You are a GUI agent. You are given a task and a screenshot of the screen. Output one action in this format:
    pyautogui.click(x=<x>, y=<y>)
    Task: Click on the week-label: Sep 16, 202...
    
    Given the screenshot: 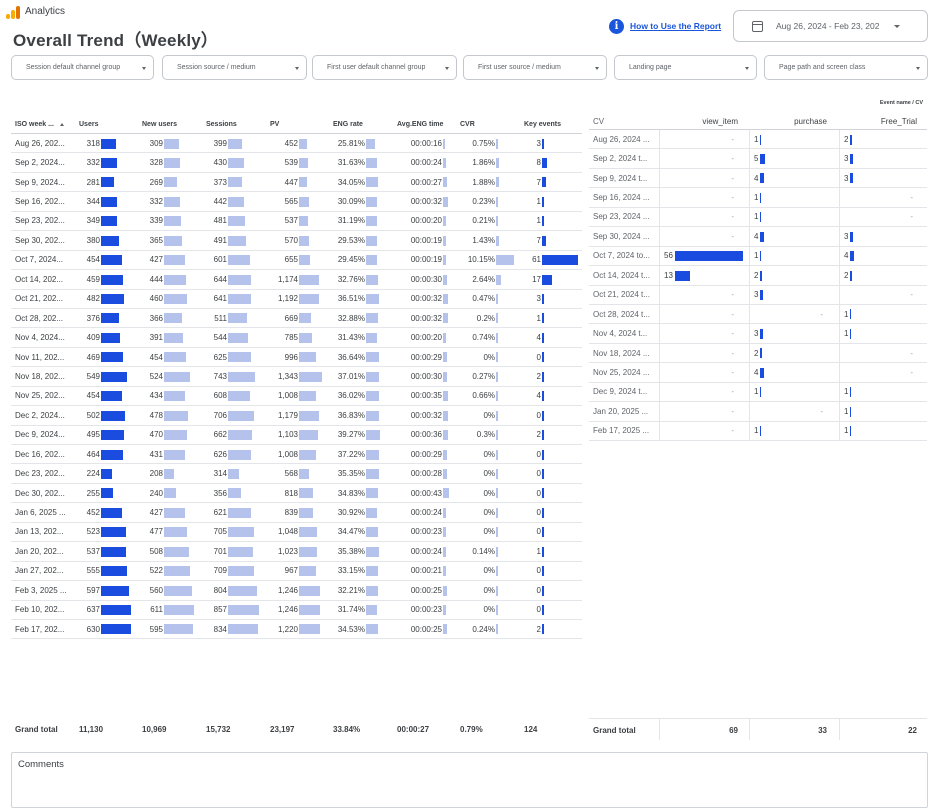 What is the action you would take?
    pyautogui.click(x=40, y=202)
    